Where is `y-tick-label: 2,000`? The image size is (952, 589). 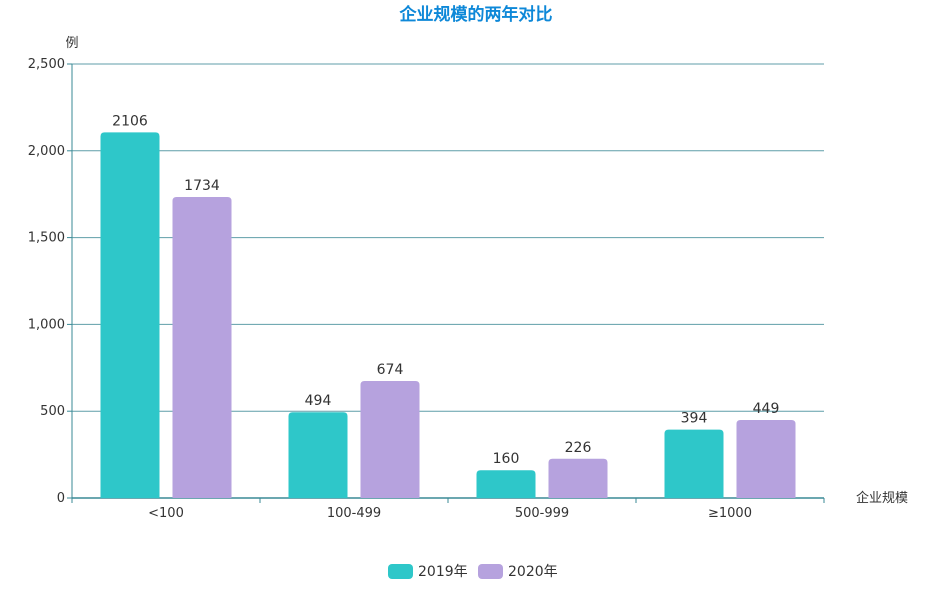
y-tick-label: 2,000 is located at coordinates (46, 151).